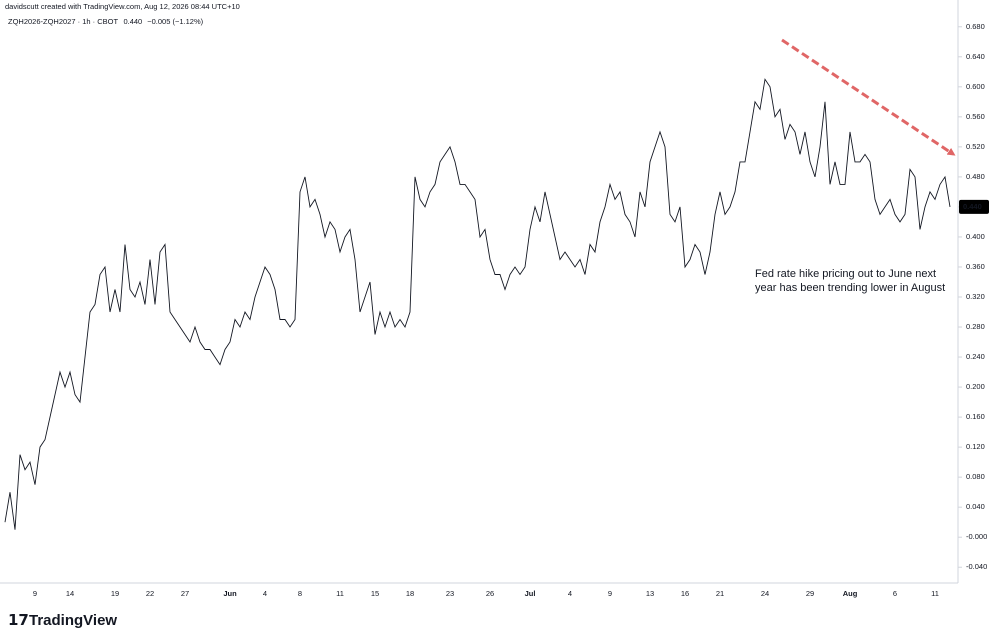  What do you see at coordinates (975, 146) in the screenshot?
I see `y-tick-label: 0.520` at bounding box center [975, 146].